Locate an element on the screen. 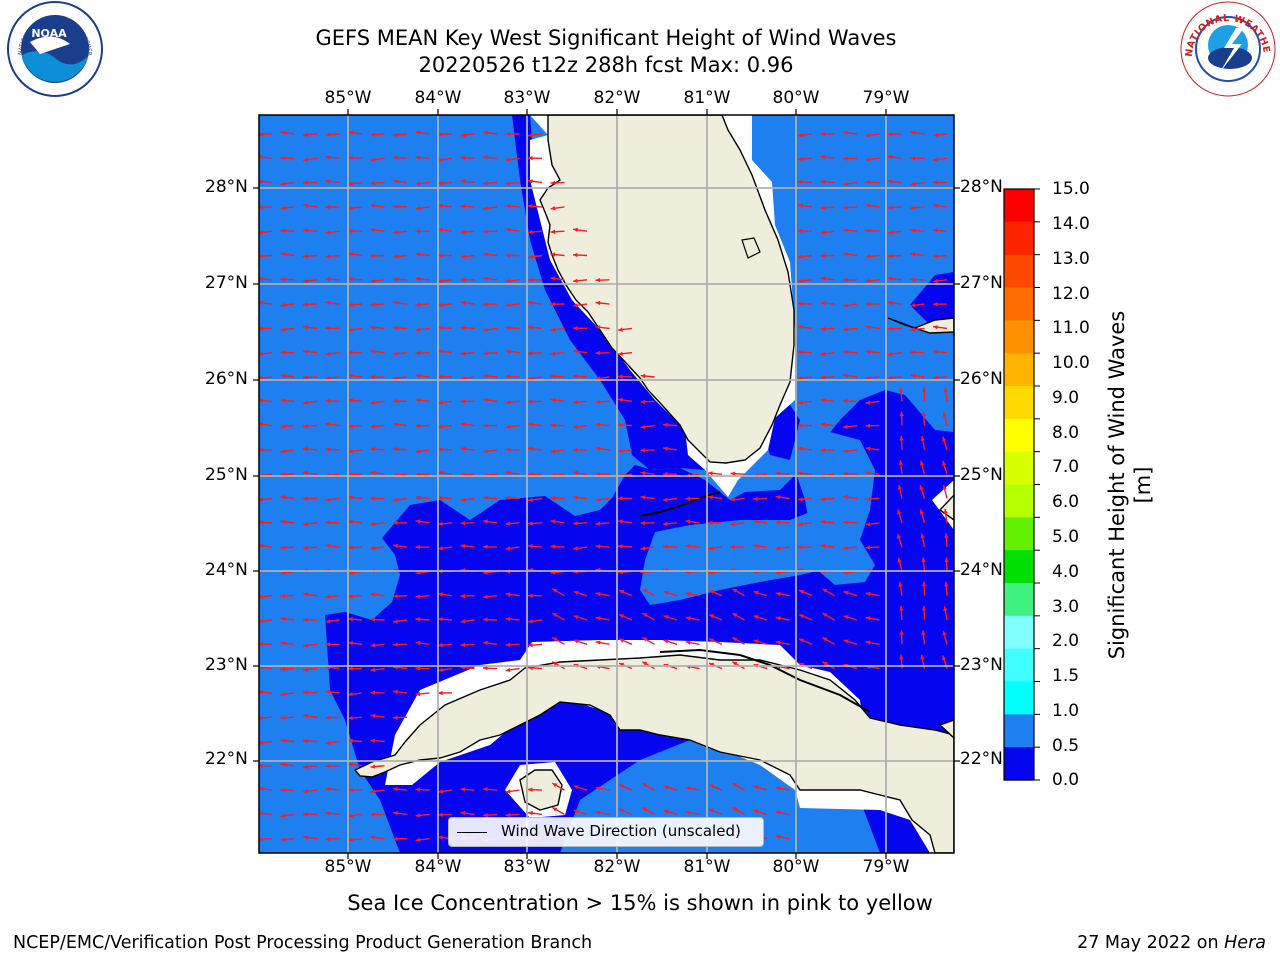 This screenshot has width=1280, height=960. lat-label-right: 23°N is located at coordinates (981, 665).